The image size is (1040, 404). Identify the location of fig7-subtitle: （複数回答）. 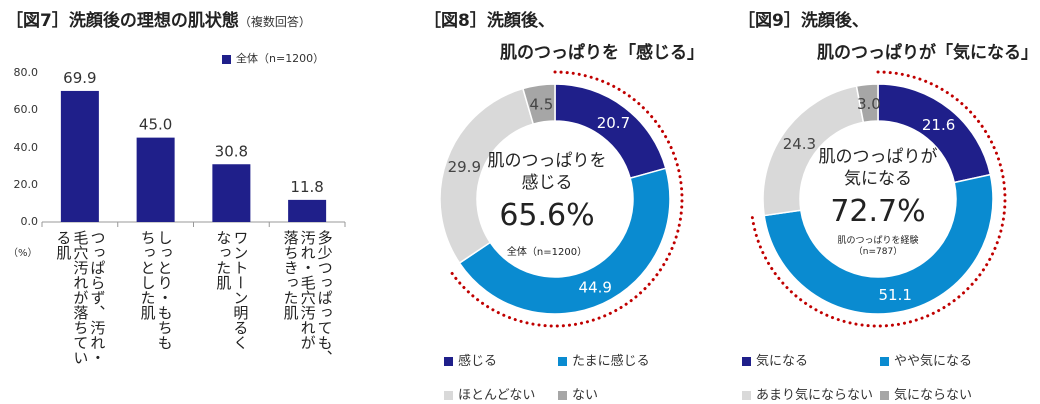
(274, 22).